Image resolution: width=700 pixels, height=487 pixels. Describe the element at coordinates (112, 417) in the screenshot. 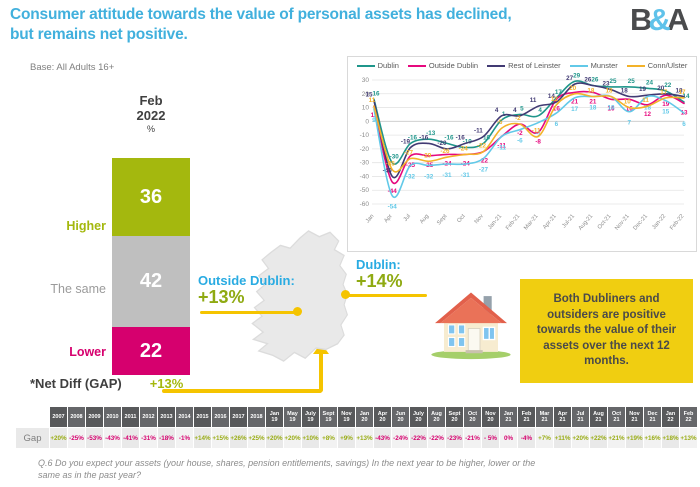

I see `gap-table-header-cell: 2010` at that location.